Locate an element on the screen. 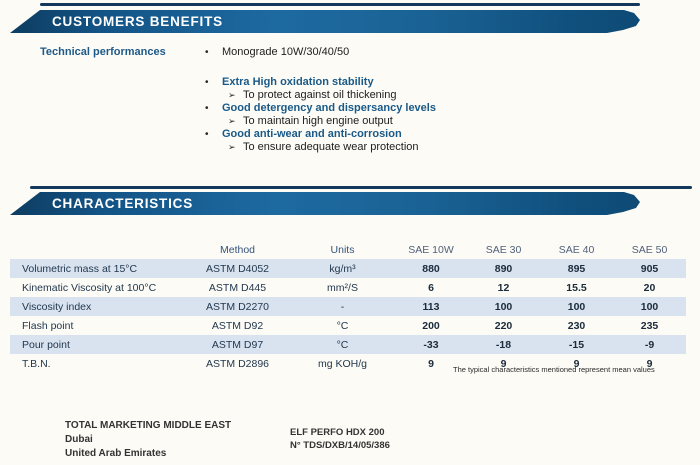  header-sae-10w: SAE 10W is located at coordinates (431, 250).